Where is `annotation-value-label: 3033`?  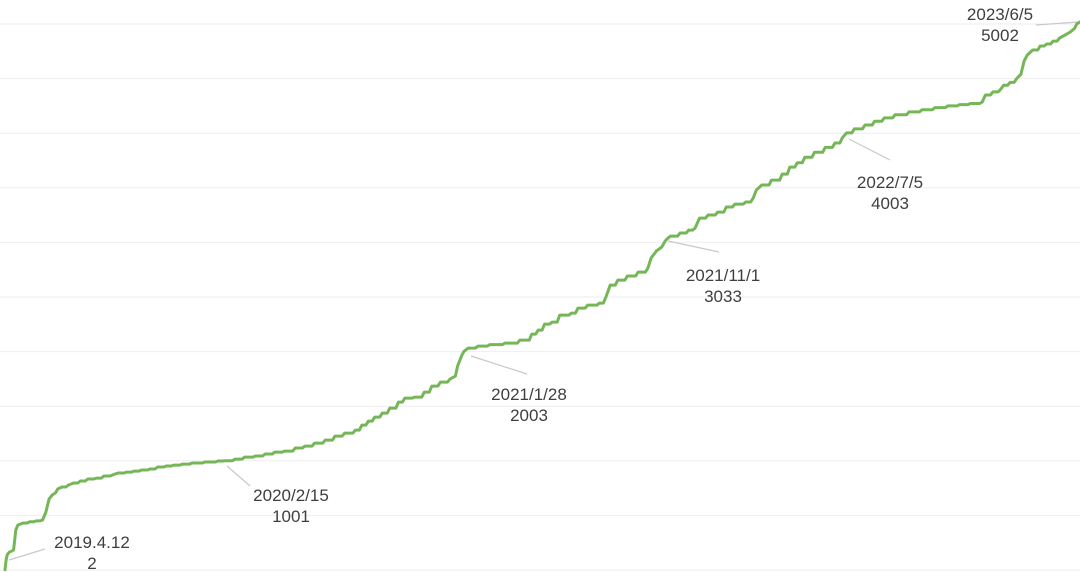 annotation-value-label: 3033 is located at coordinates (723, 296).